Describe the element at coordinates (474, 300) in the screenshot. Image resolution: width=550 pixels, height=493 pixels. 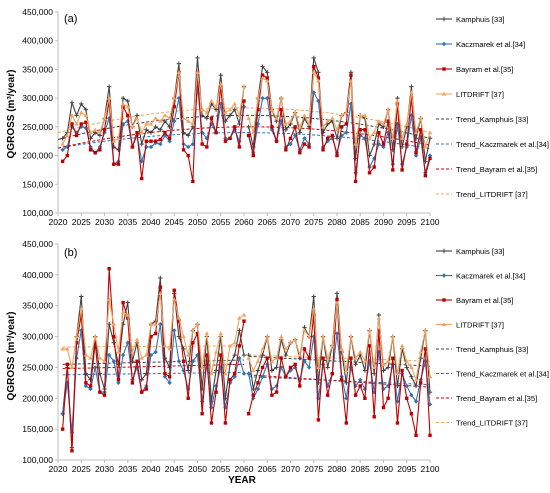
I see `panel-b-legend-item-3: Bayram et al.[35]` at that location.